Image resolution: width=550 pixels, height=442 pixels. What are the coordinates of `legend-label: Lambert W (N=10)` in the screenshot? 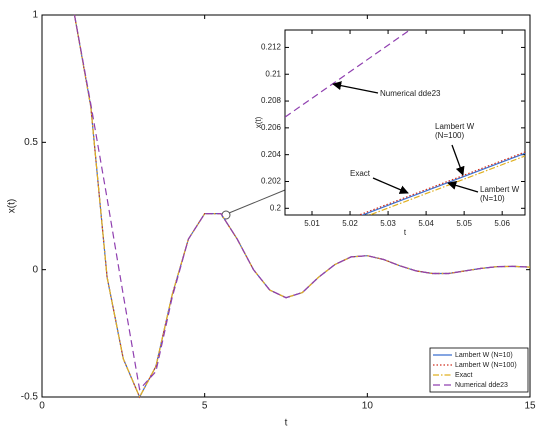 It's located at (484, 355).